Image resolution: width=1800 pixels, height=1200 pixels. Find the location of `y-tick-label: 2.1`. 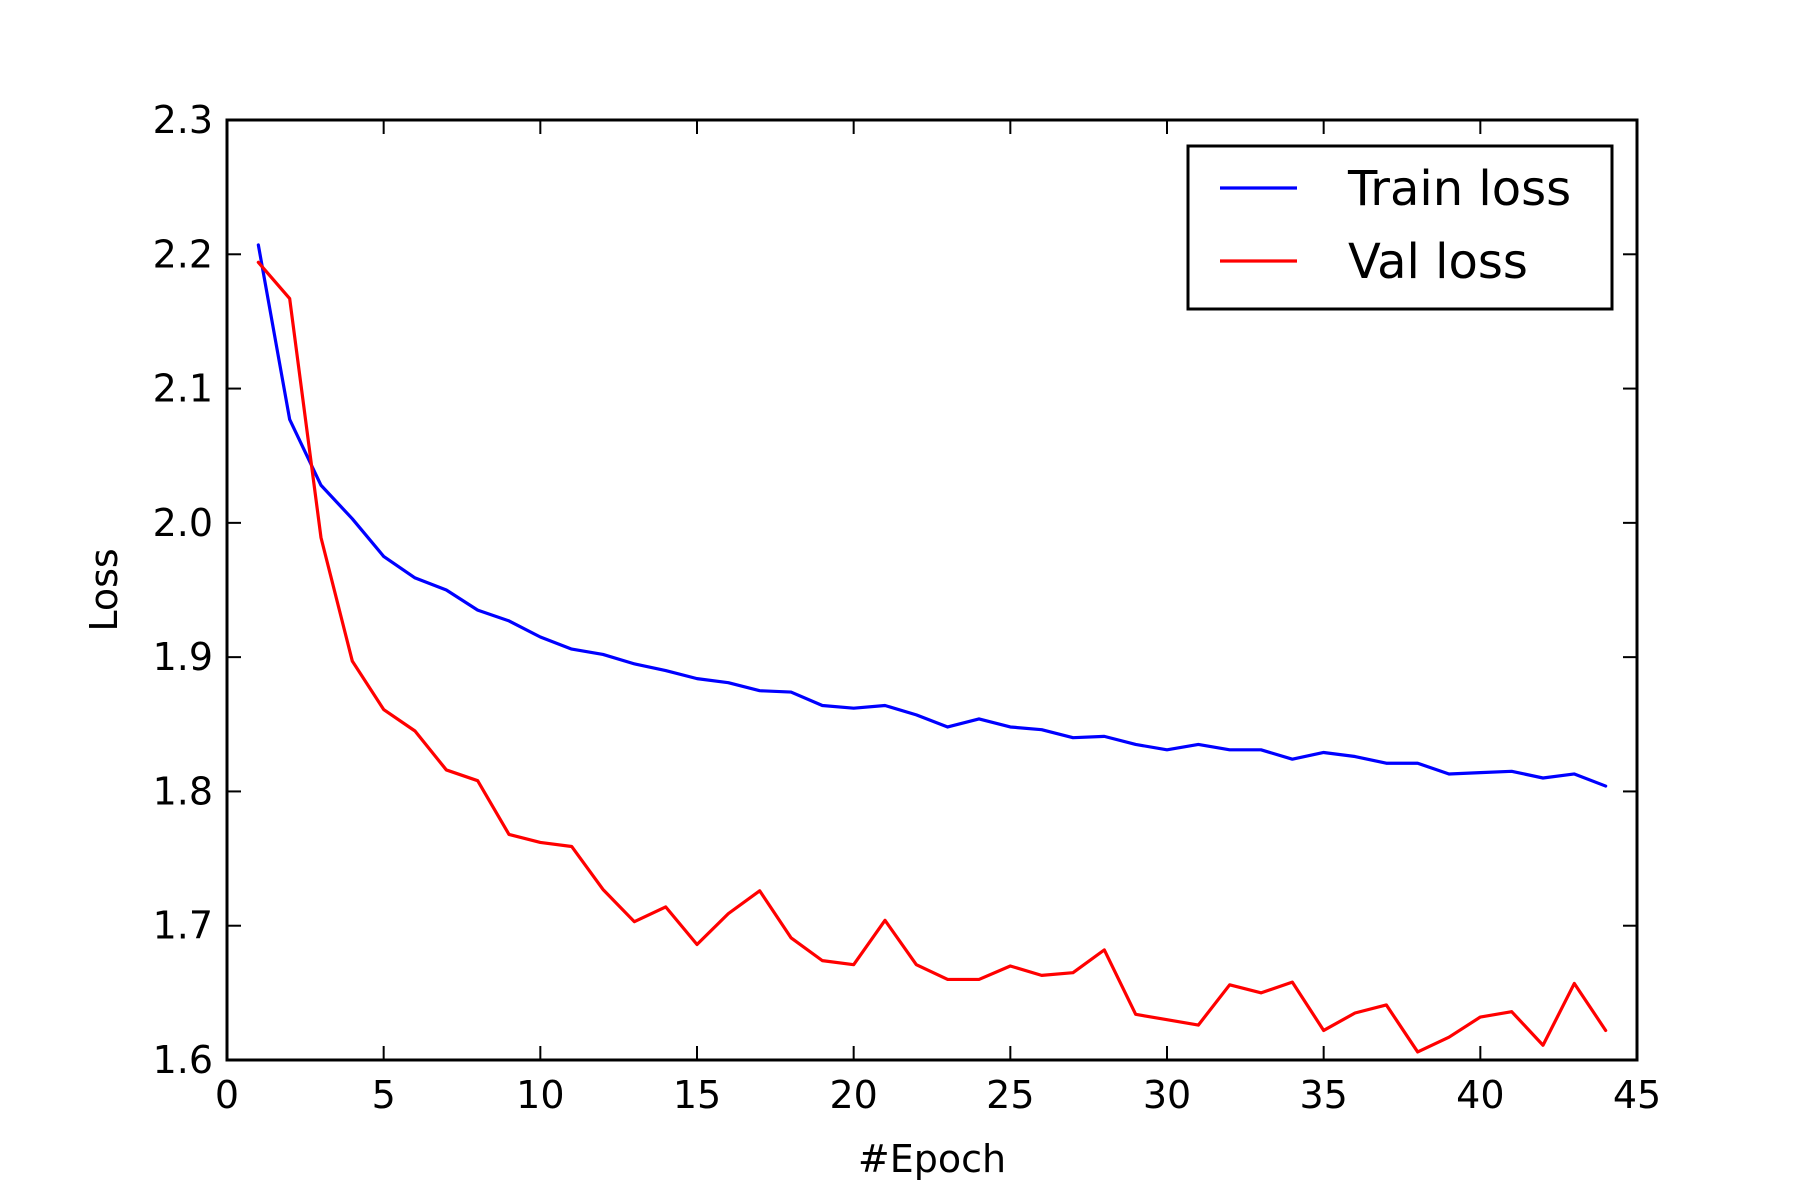

y-tick-label: 2.1 is located at coordinates (183, 389).